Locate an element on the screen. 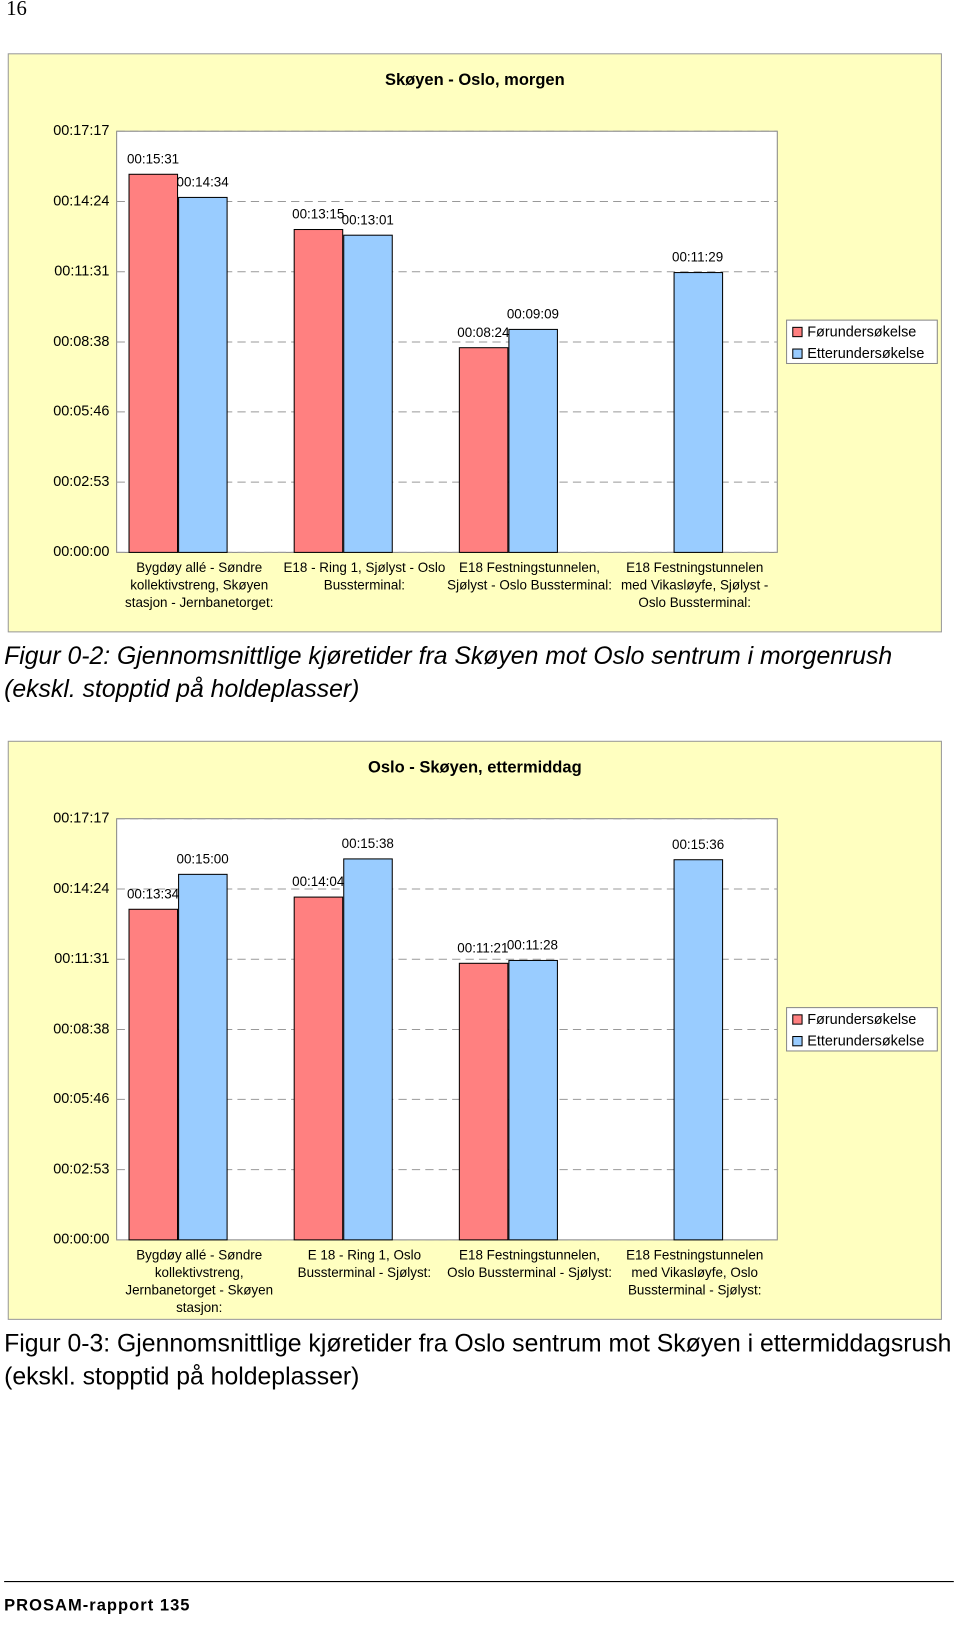 Image resolution: width=960 pixels, height=1629 pixels. value-label: 00:13:01 is located at coordinates (368, 219).